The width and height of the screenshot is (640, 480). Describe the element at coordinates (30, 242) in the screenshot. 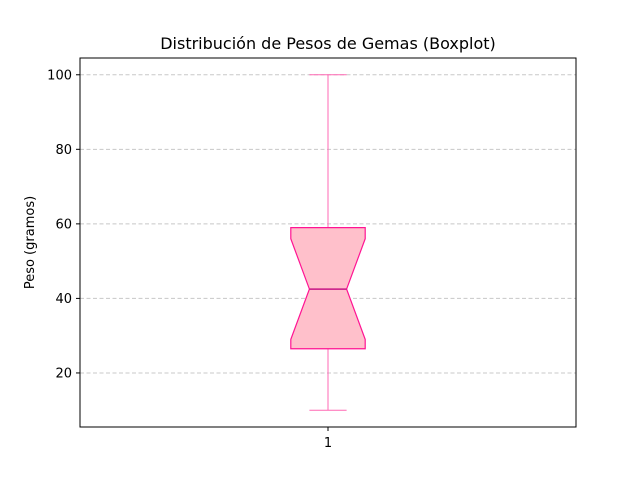

I see `y-axis-label: Peso (gramos)` at that location.